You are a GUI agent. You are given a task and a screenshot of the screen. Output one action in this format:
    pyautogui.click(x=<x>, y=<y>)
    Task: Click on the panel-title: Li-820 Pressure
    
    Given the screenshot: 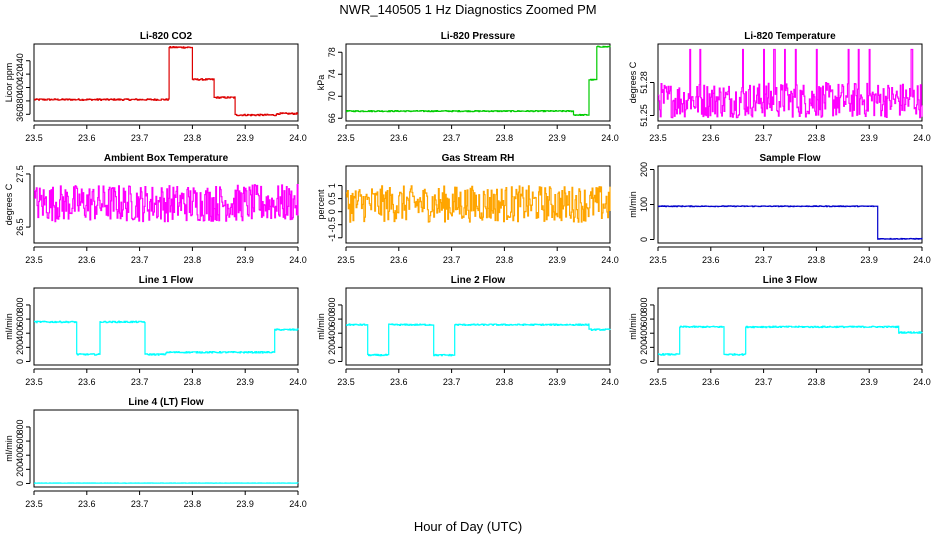 What is the action you would take?
    pyautogui.click(x=478, y=36)
    